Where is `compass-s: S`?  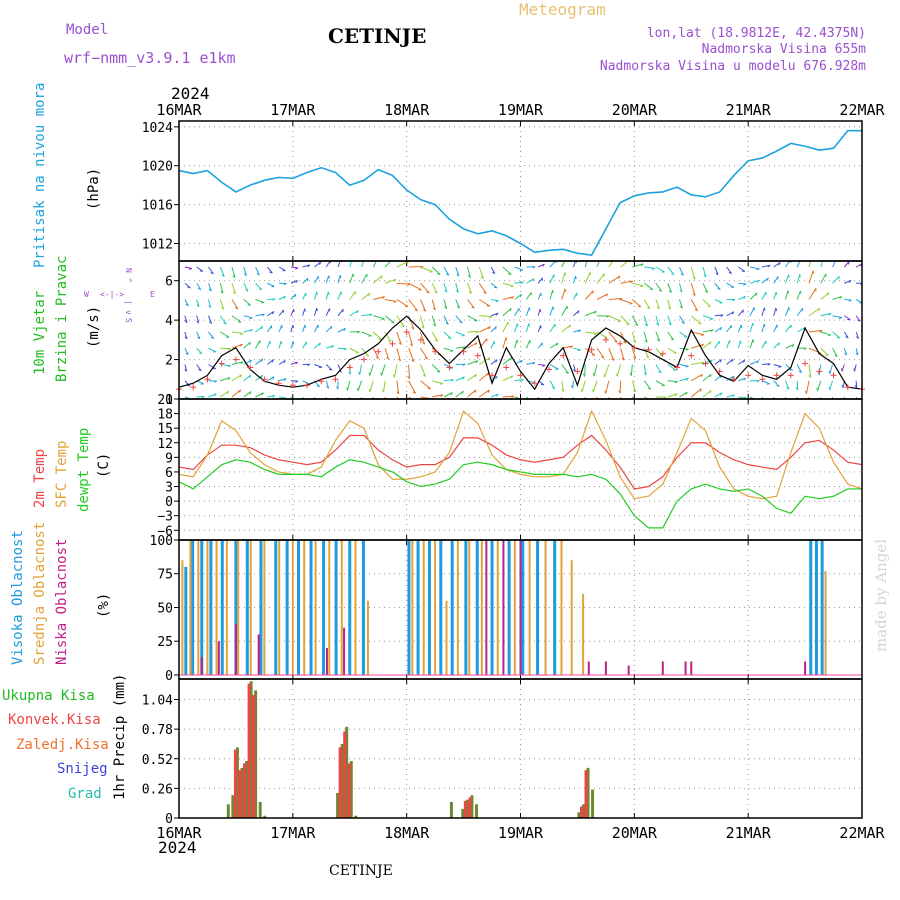 compass-s: S is located at coordinates (128, 320).